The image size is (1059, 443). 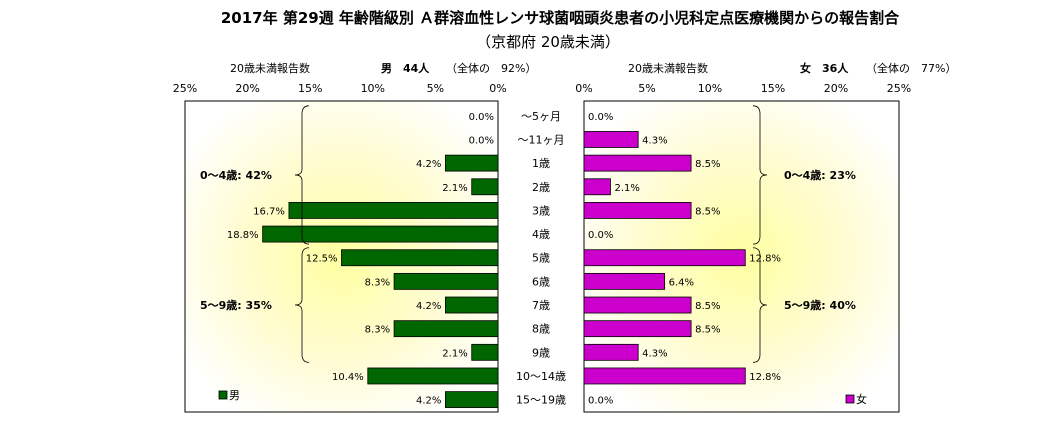 What do you see at coordinates (340, 88) in the screenshot?
I see `male-axis-ticks: 0% 5% 10% 15% 20% 25%` at bounding box center [340, 88].